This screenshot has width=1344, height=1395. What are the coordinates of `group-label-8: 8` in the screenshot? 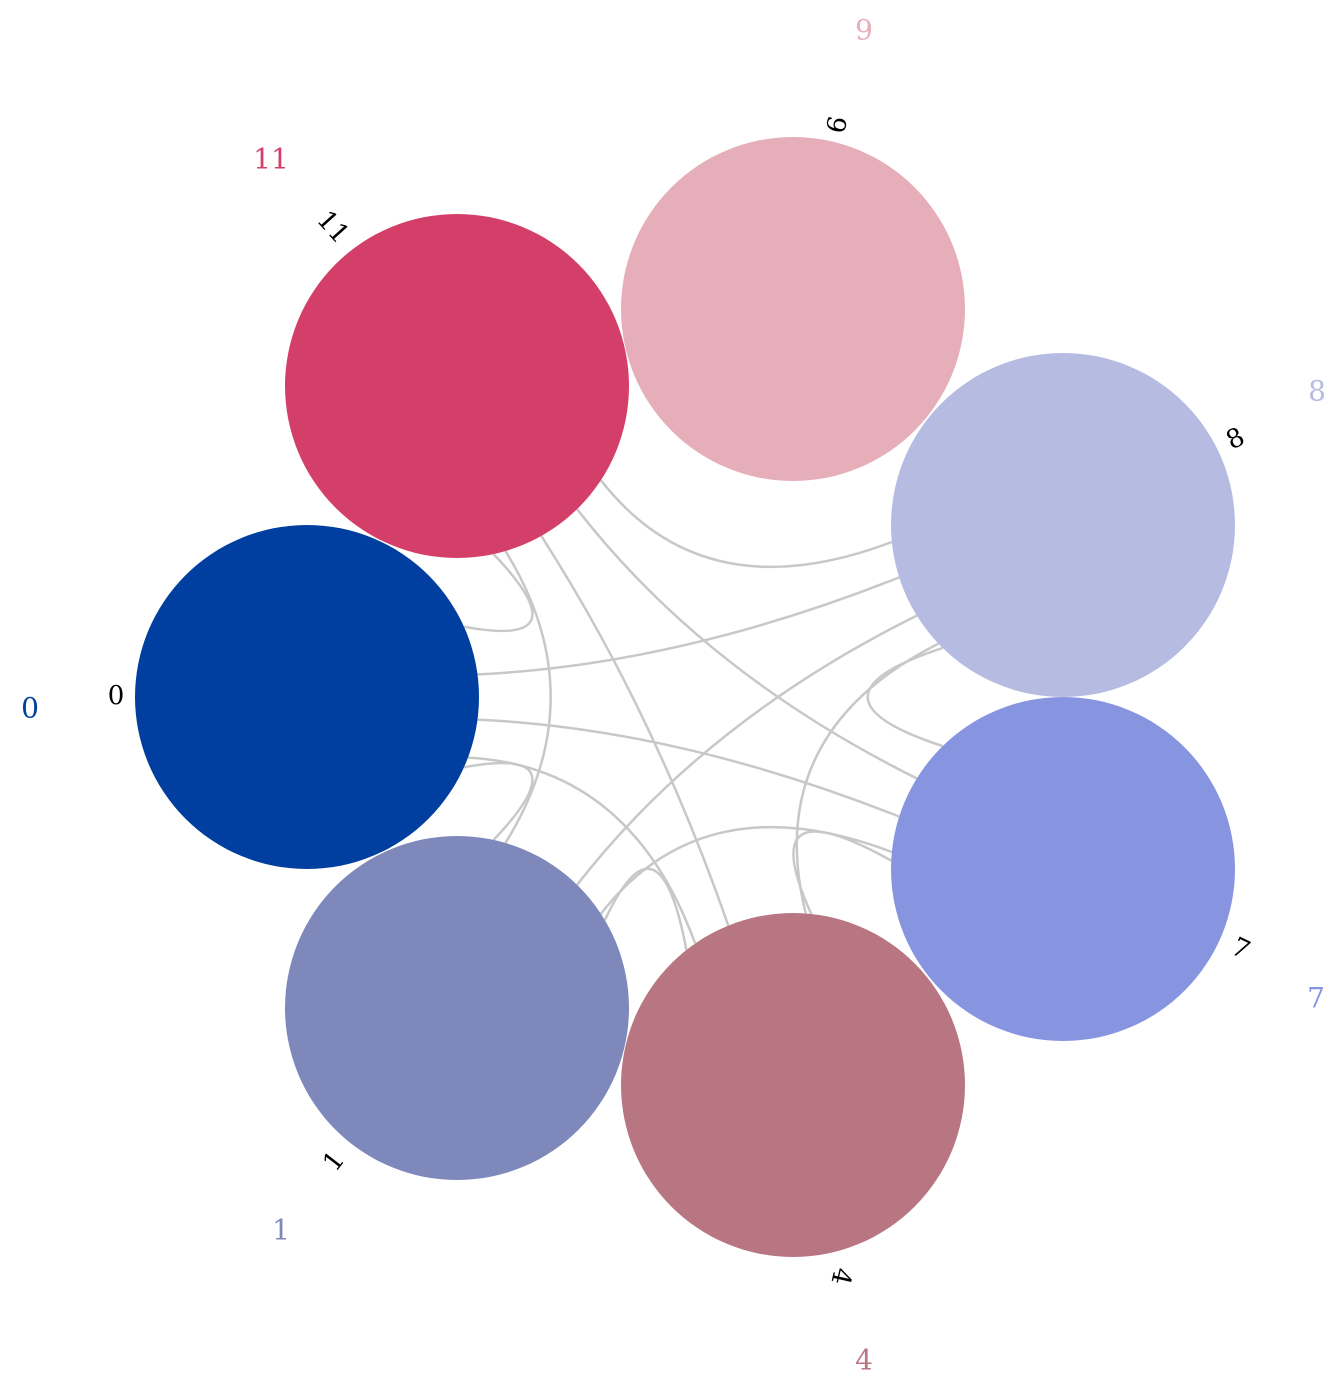 It's located at (1317, 391).